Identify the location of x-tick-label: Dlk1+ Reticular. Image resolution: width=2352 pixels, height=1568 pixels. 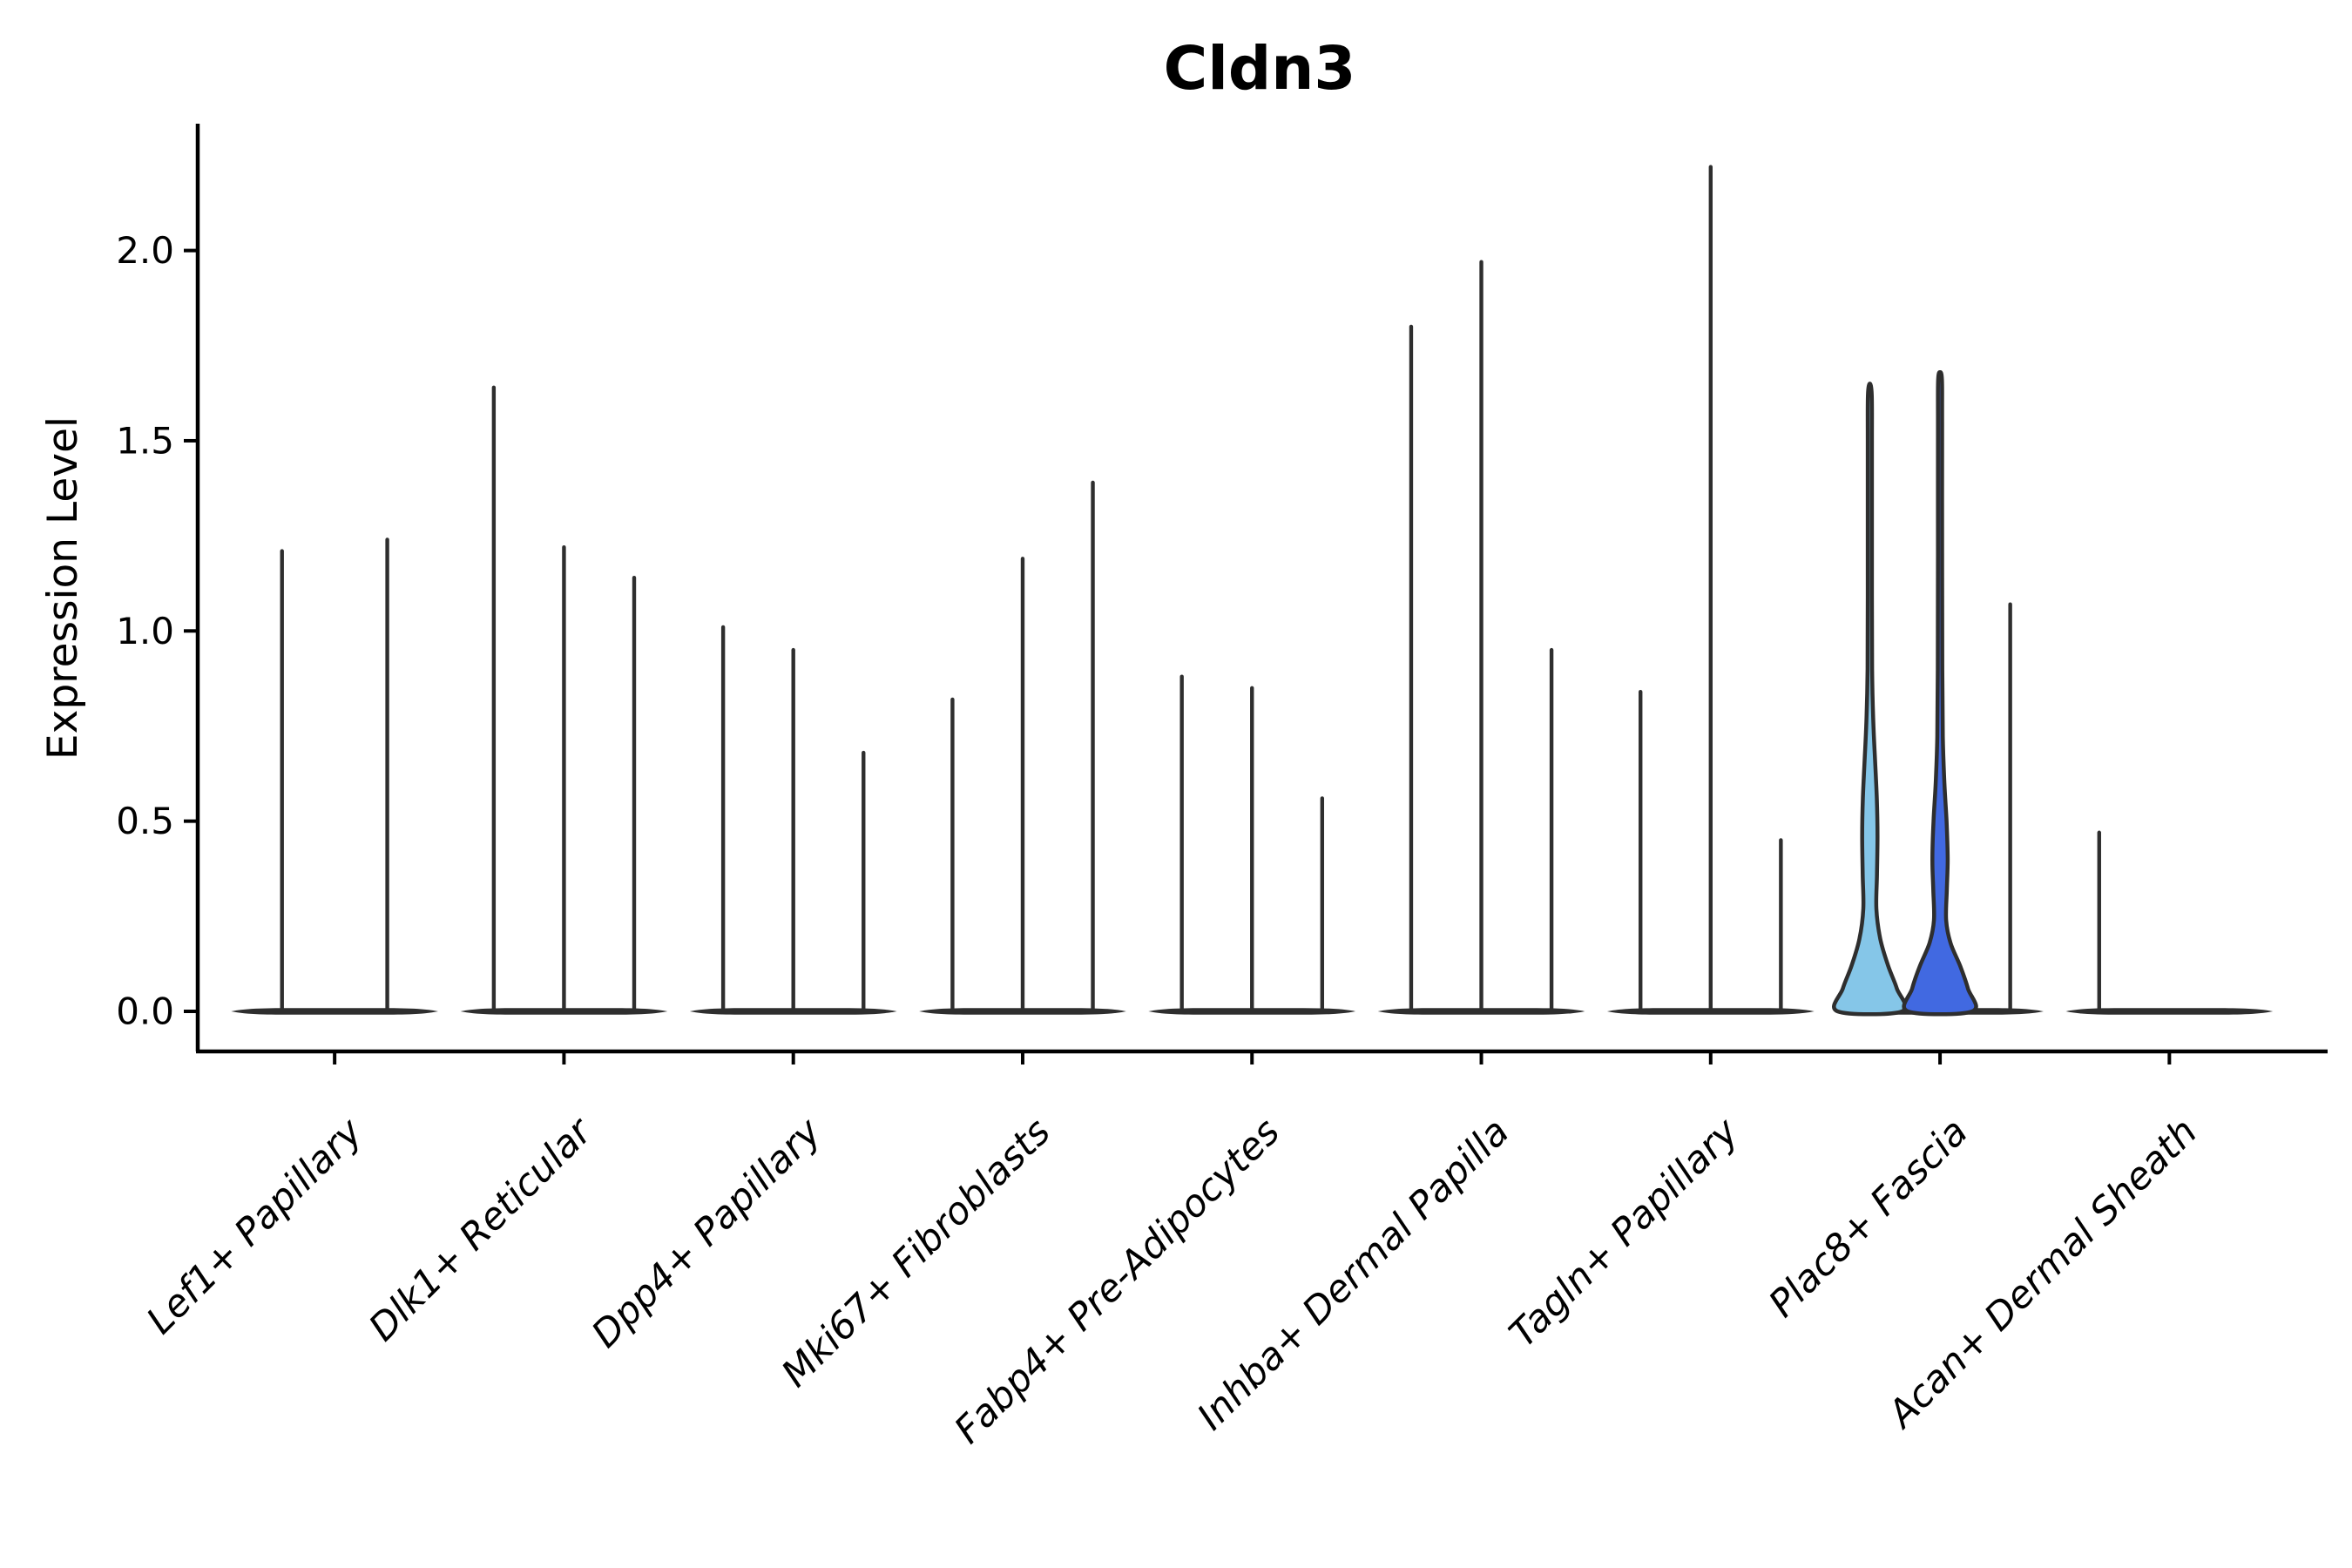
(481, 1230).